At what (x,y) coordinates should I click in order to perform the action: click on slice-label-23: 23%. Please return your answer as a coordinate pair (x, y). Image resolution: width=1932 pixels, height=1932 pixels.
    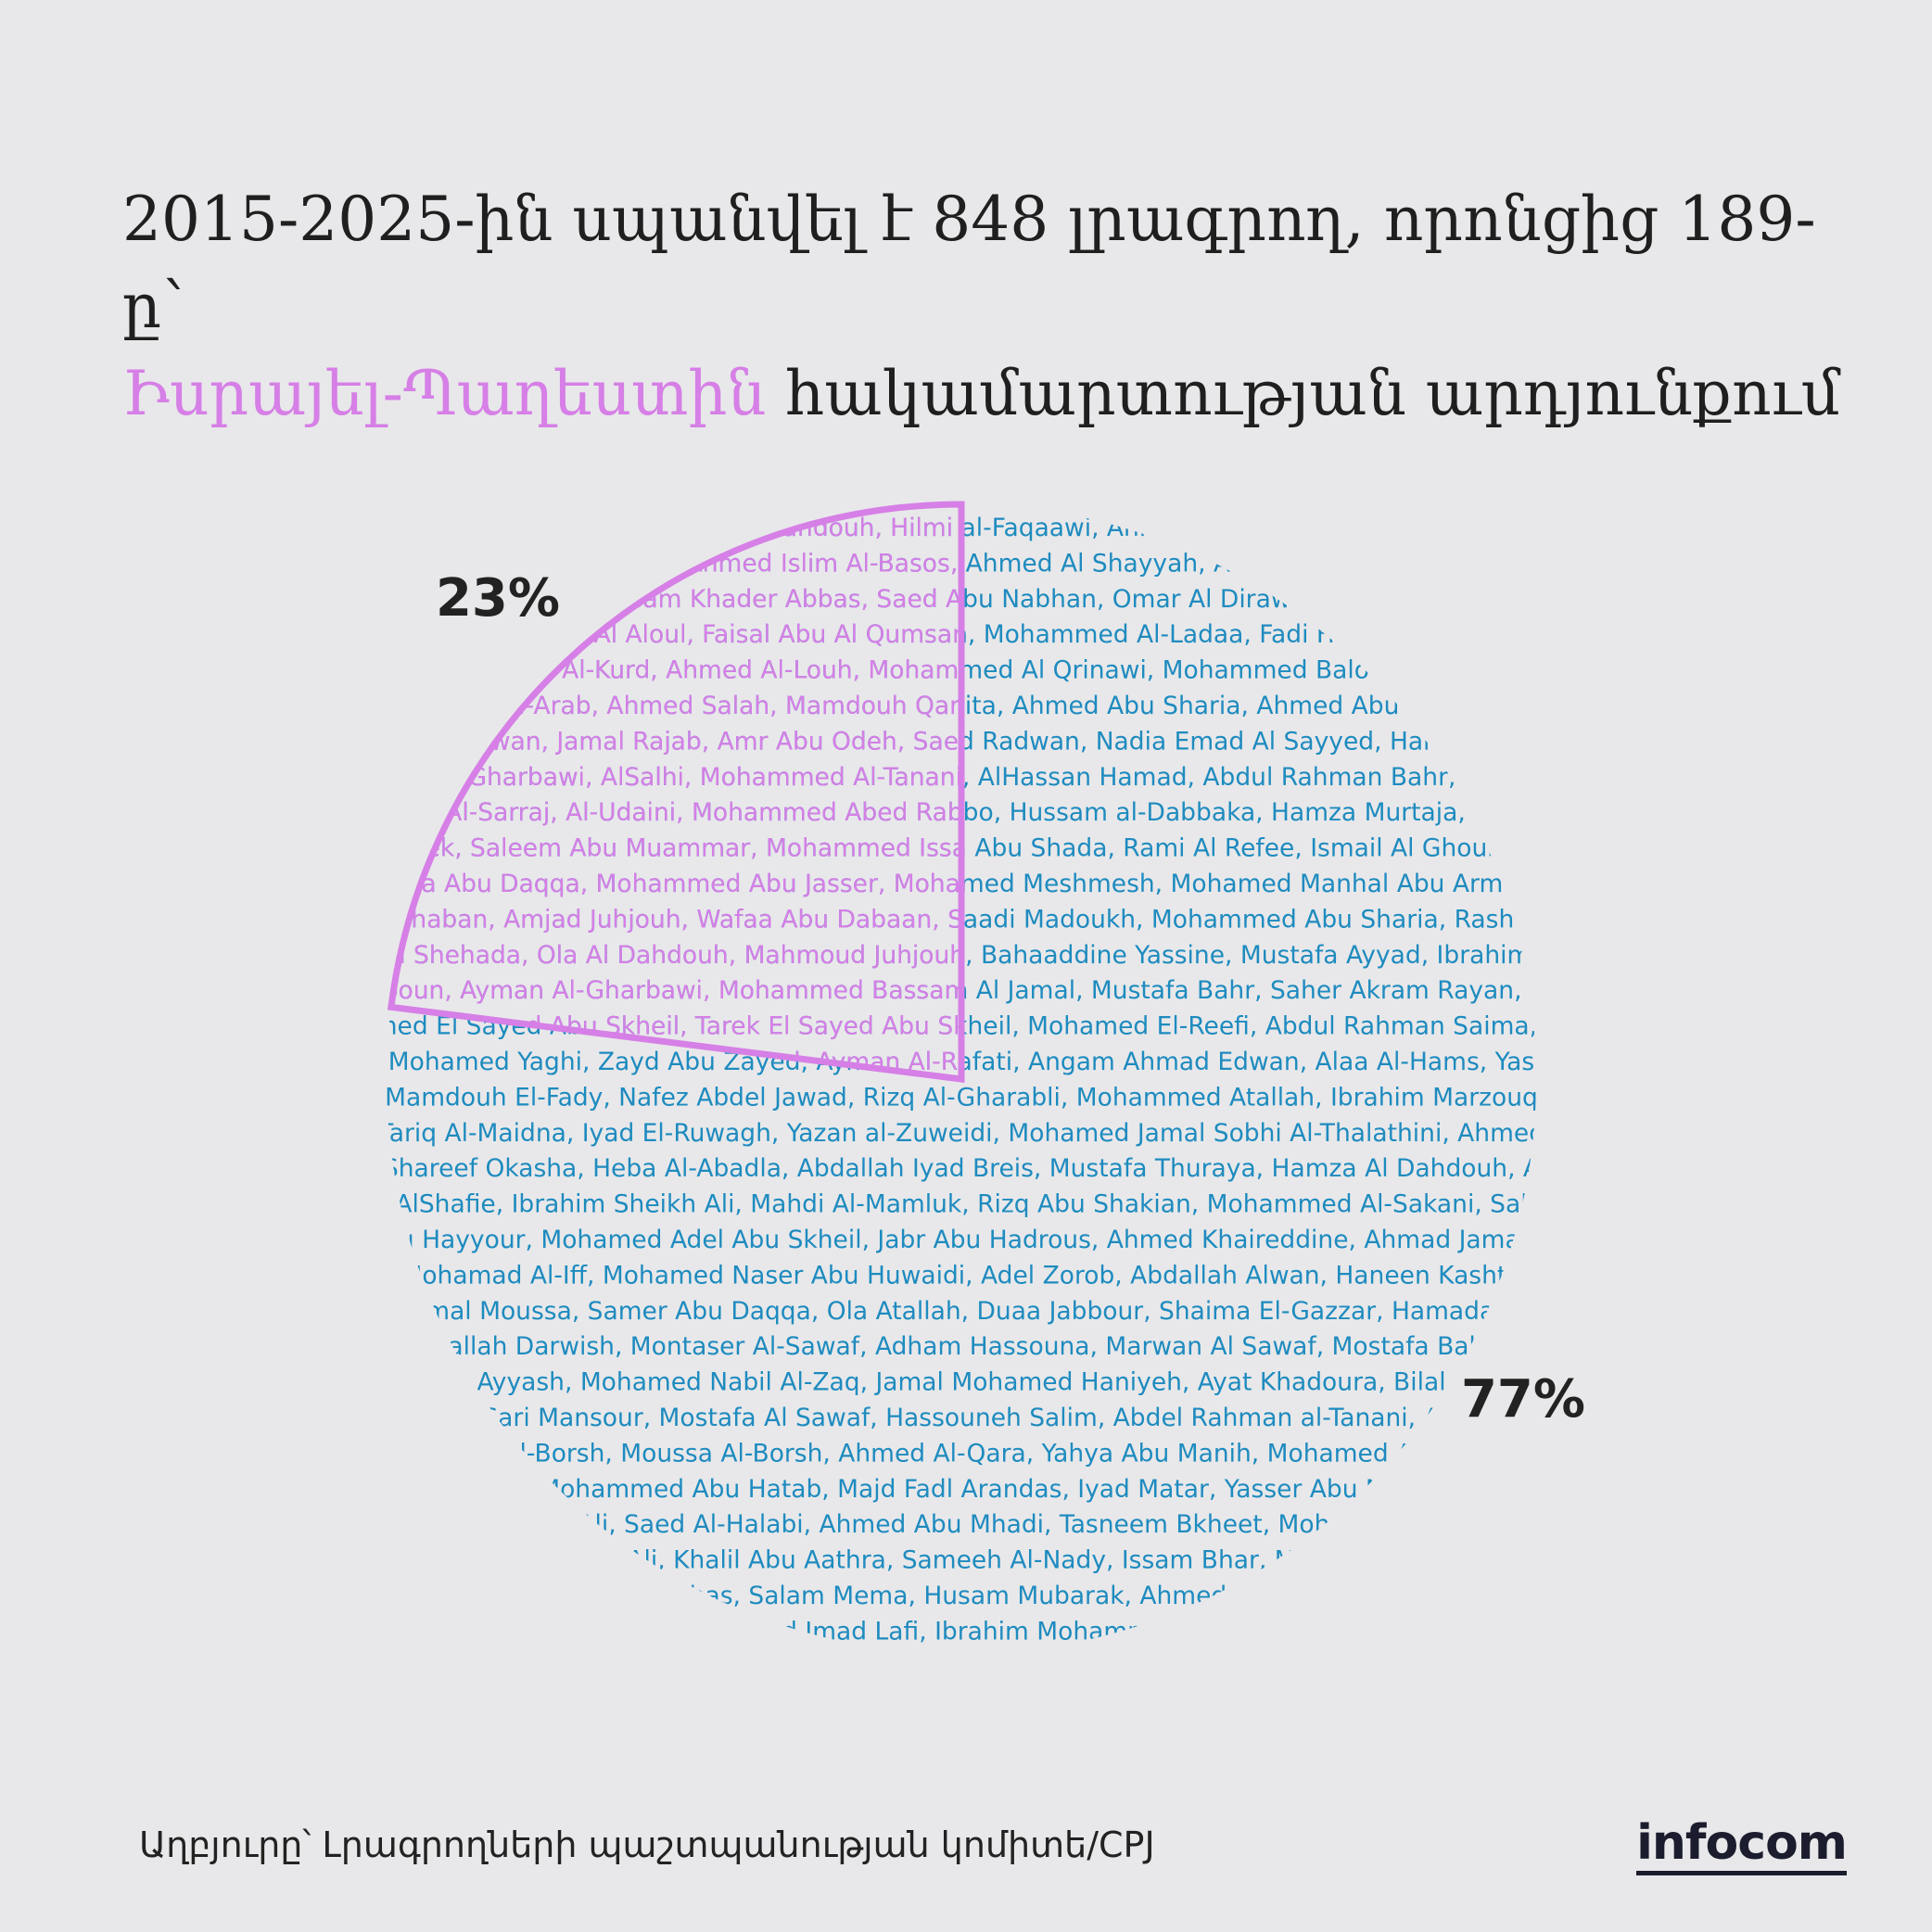
    Looking at the image, I should click on (498, 598).